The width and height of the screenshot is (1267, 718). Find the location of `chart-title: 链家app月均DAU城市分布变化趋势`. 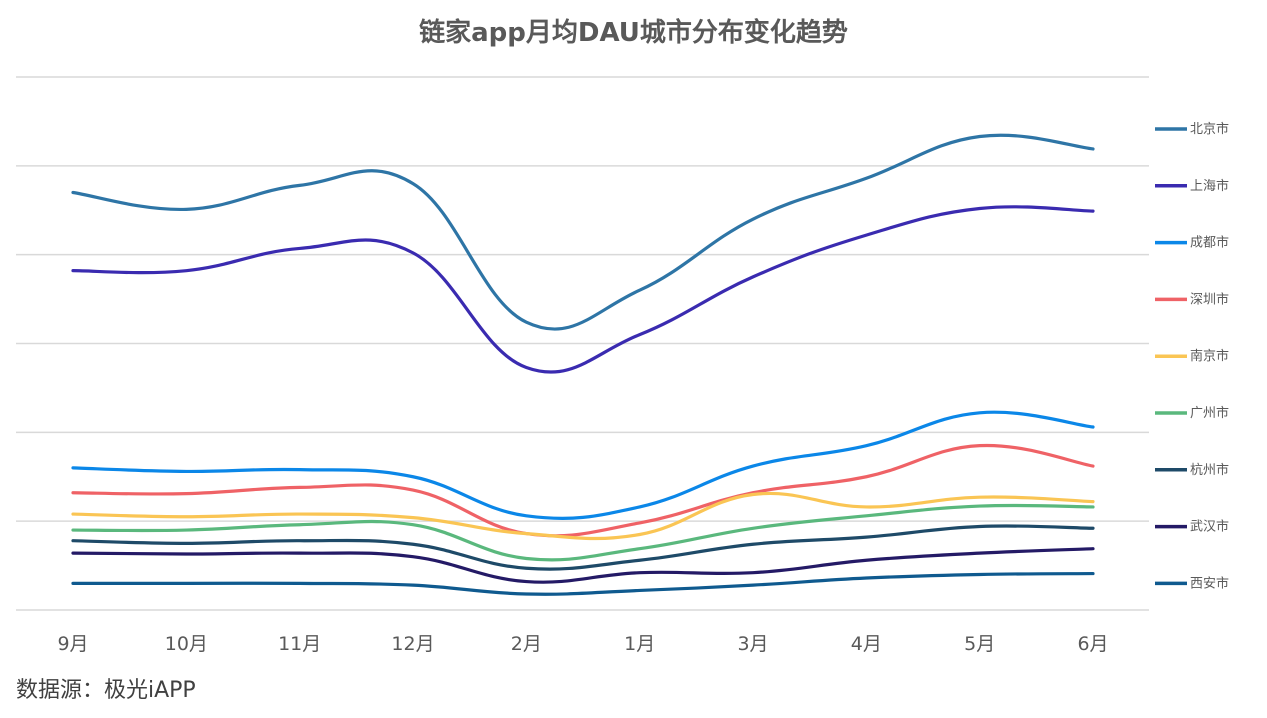

chart-title: 链家app月均DAU城市分布变化趋势 is located at coordinates (633, 33).